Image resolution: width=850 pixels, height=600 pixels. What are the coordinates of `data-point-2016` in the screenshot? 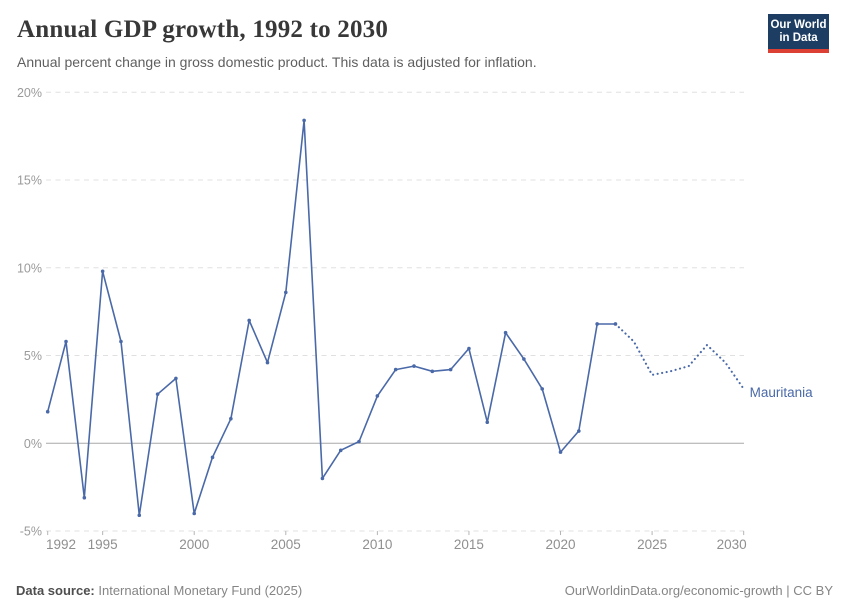 It's located at (487, 422).